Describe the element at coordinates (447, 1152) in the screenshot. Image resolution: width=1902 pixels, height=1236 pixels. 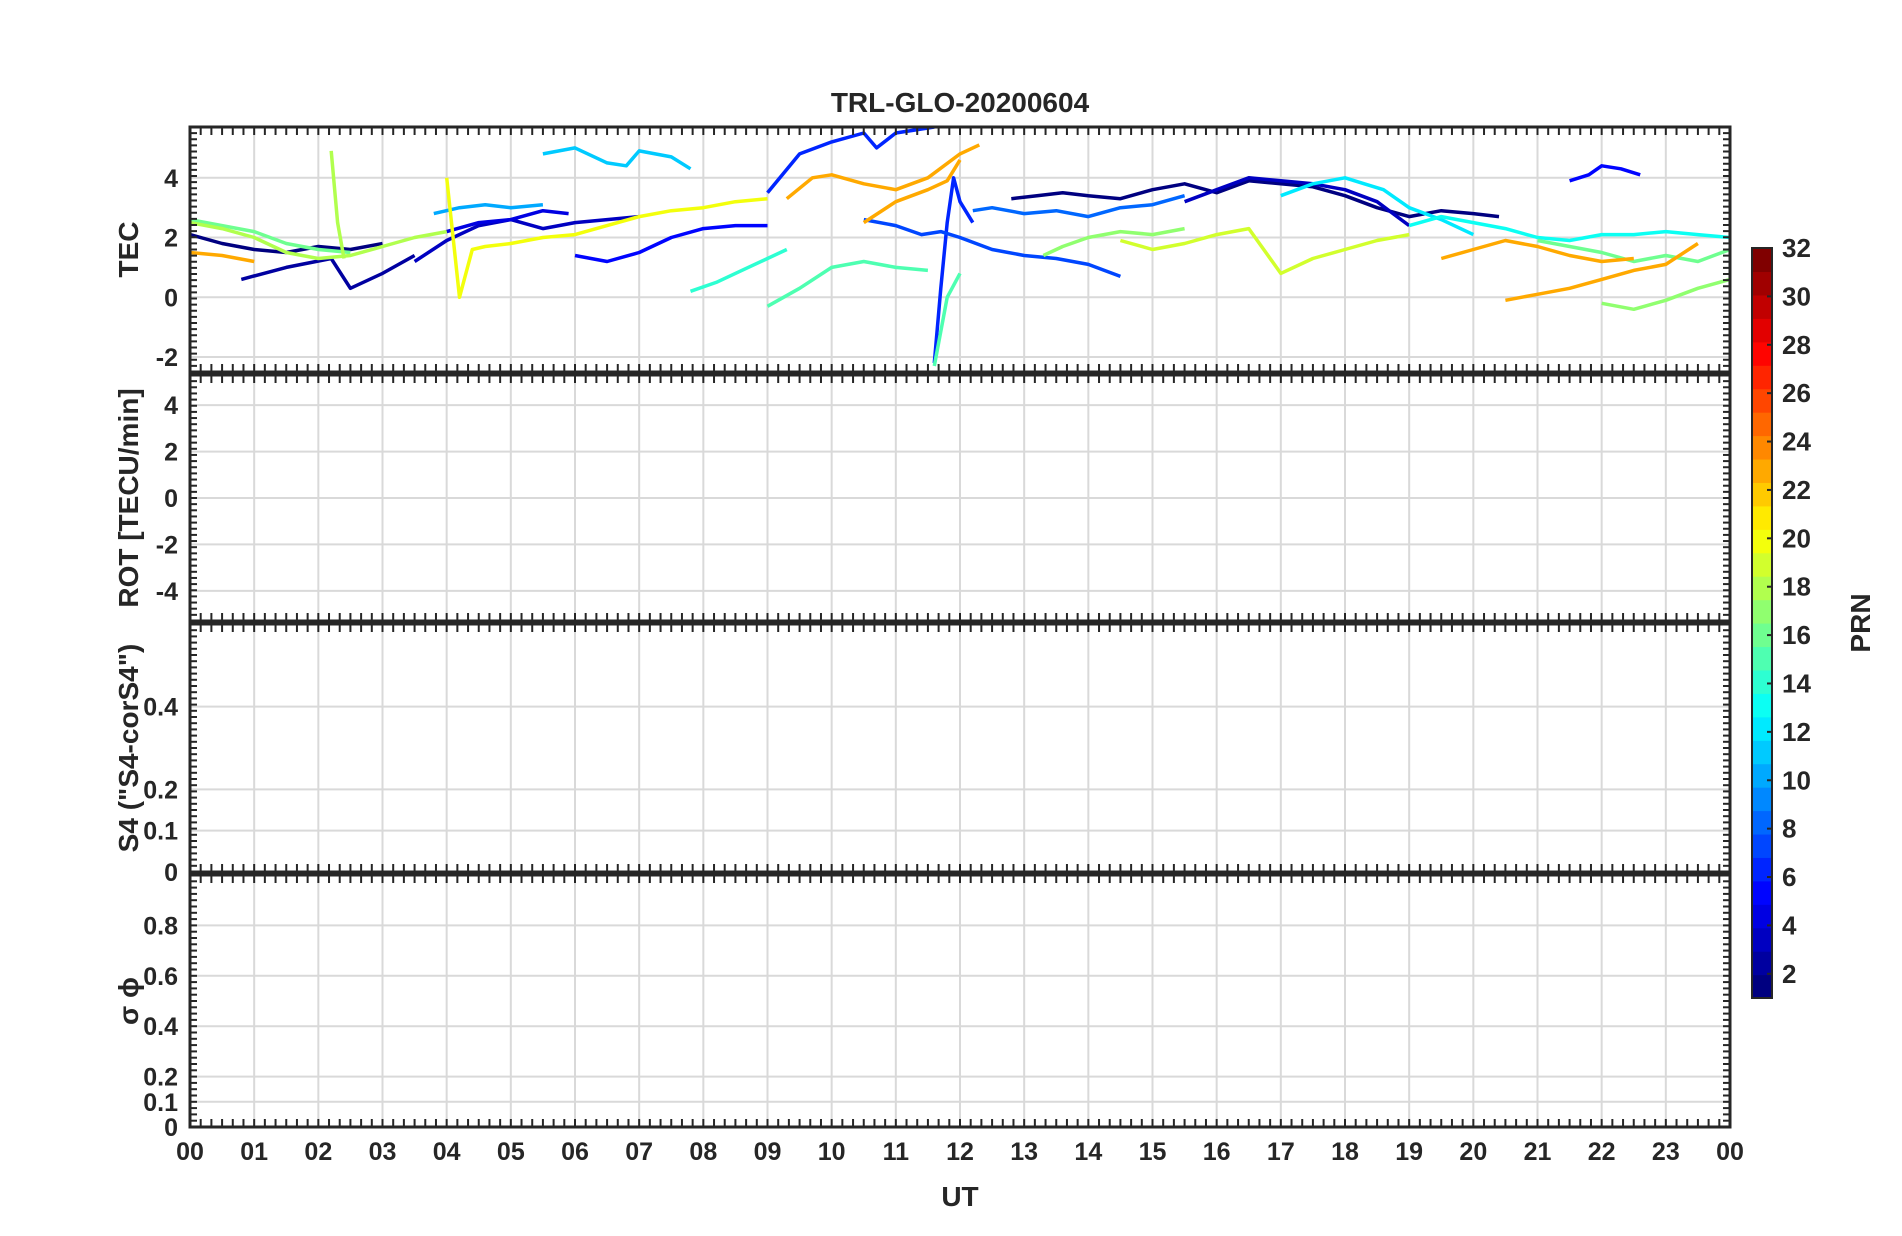
I see `x-tick-label: 04` at that location.